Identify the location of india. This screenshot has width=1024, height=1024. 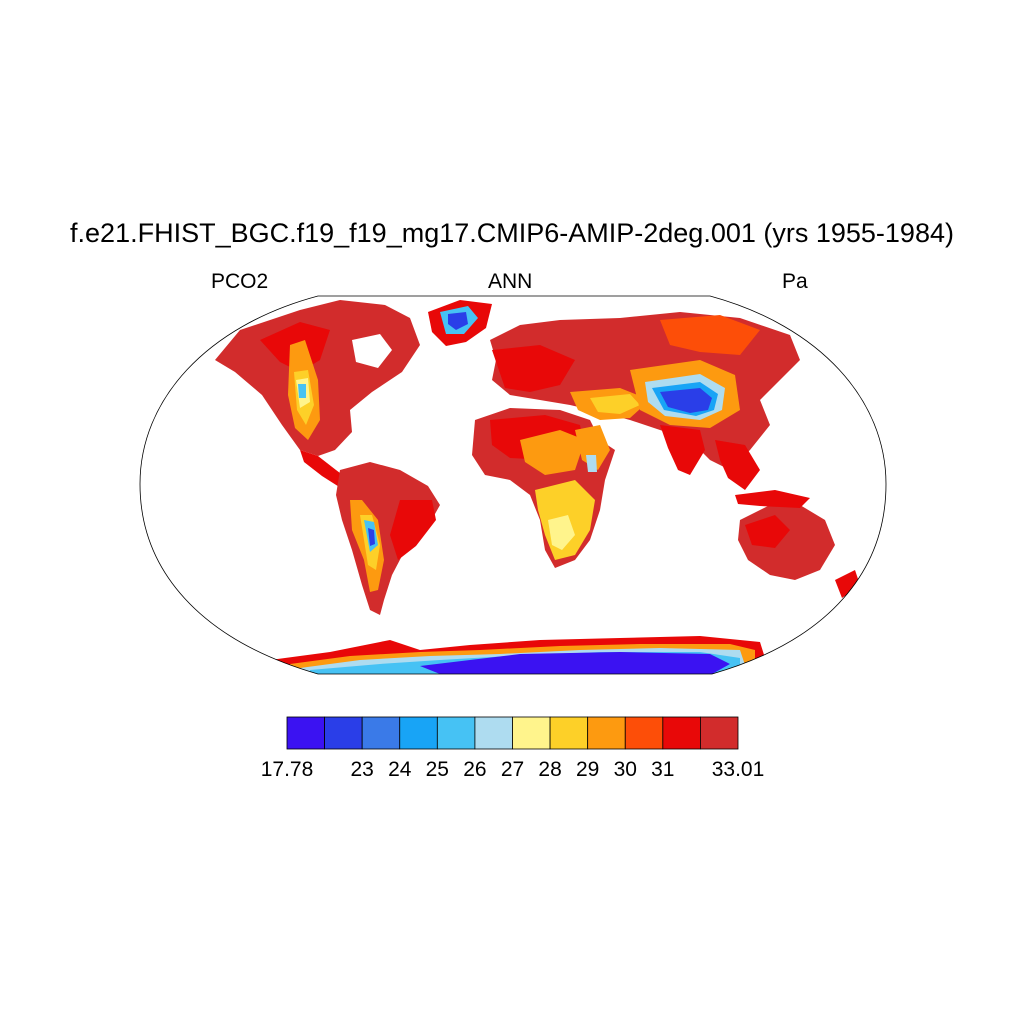
(682, 450).